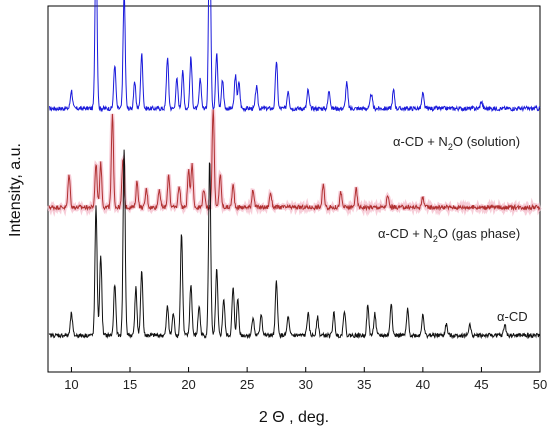  What do you see at coordinates (188, 384) in the screenshot?
I see `x-tick-label: 20` at bounding box center [188, 384].